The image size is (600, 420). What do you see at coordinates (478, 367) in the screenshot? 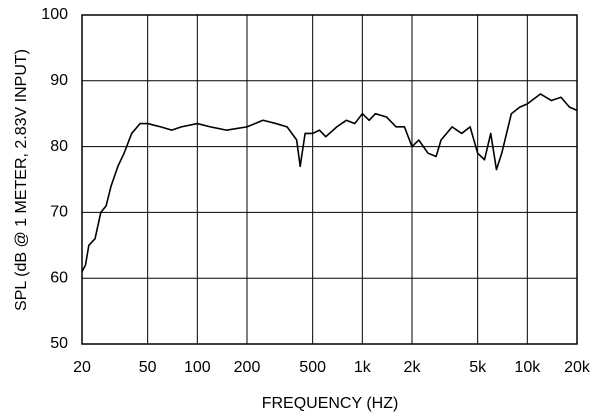
I see `x-tick-label: 5k` at bounding box center [478, 367].